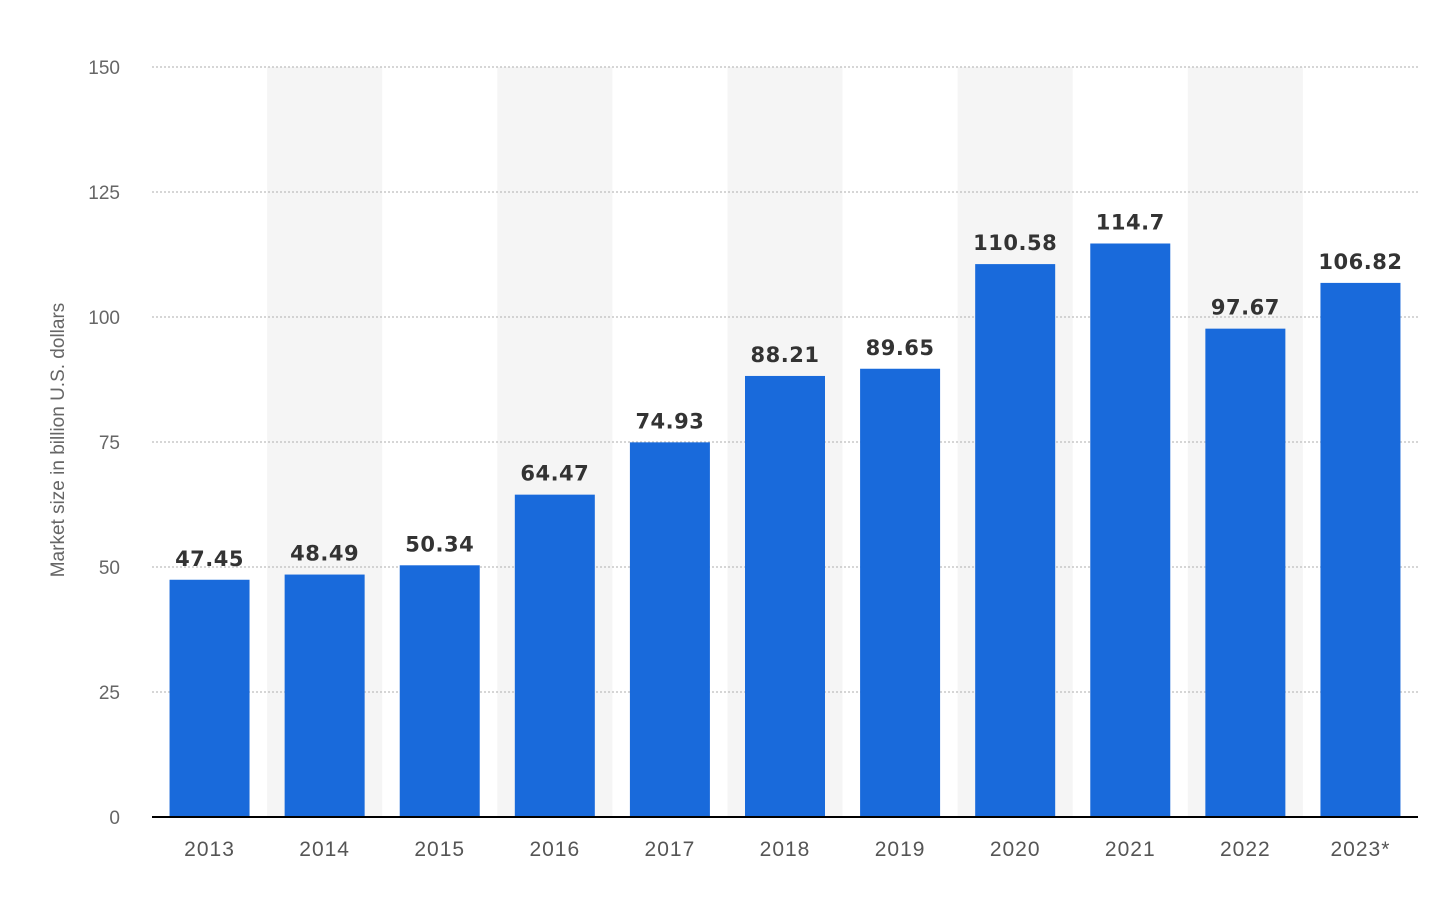  I want to click on bar-2018, so click(785, 596).